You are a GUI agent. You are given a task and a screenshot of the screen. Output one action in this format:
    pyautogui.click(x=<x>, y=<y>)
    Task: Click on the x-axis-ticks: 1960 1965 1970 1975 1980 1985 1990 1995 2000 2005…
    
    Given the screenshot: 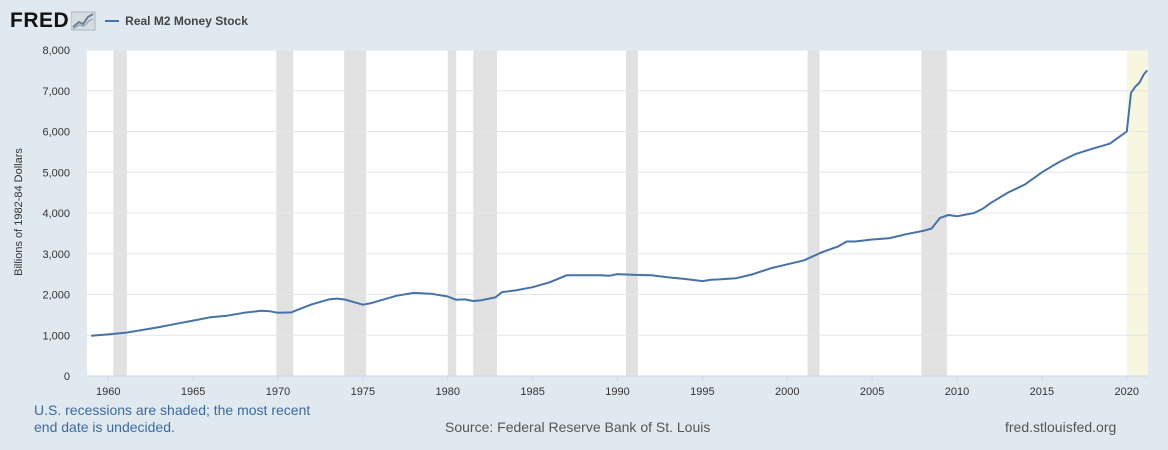 What is the action you would take?
    pyautogui.click(x=617, y=386)
    